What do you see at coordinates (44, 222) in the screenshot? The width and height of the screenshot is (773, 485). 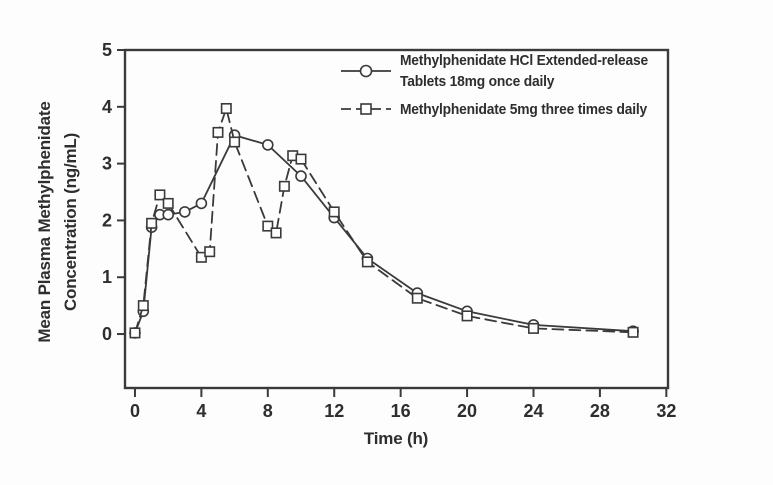 I see `y-axis-label-line1: Mean Plasma Methylphenidate` at bounding box center [44, 222].